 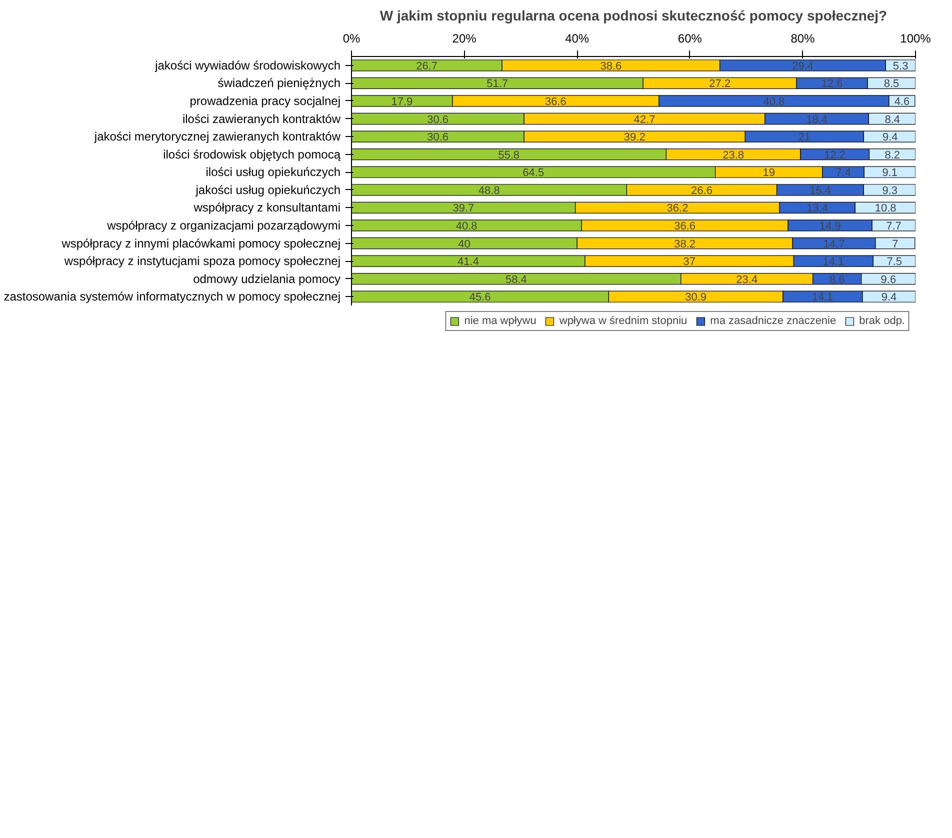 What do you see at coordinates (804, 138) in the screenshot?
I see `data-label: 21` at bounding box center [804, 138].